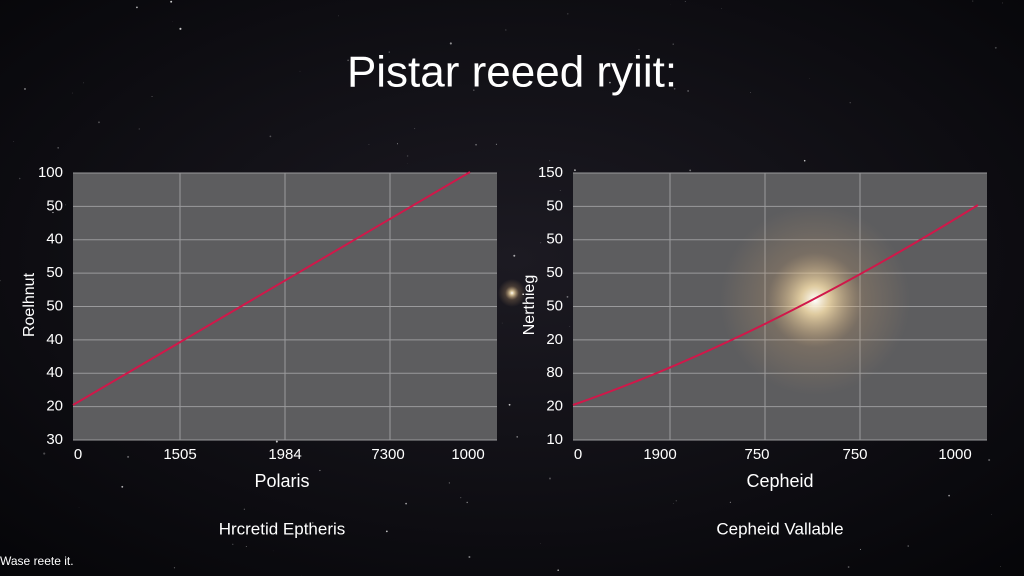  Describe the element at coordinates (954, 454) in the screenshot. I see `x-tick-label: 1000` at that location.